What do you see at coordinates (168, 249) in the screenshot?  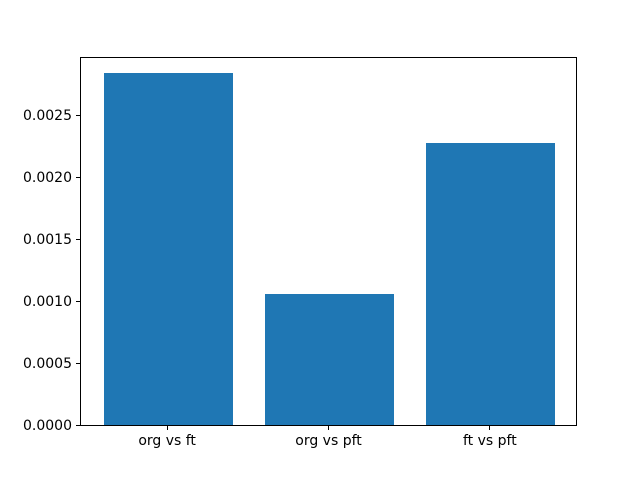 I see `bar-org-vs-ft` at bounding box center [168, 249].